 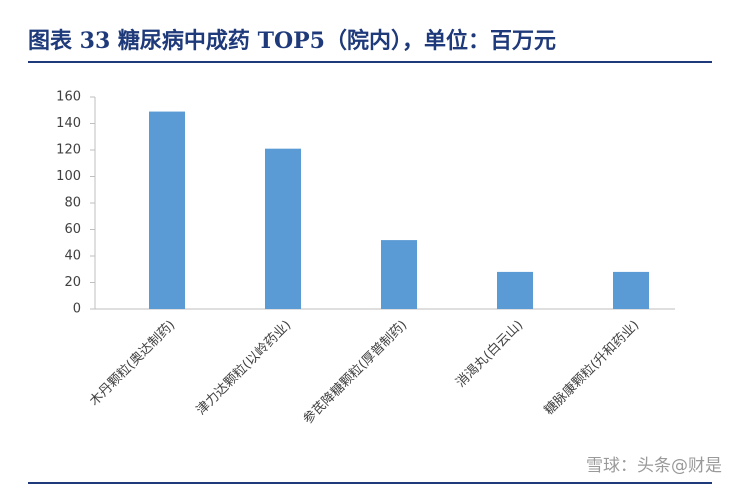 What do you see at coordinates (72, 256) in the screenshot?
I see `y-tick-label: 40` at bounding box center [72, 256].